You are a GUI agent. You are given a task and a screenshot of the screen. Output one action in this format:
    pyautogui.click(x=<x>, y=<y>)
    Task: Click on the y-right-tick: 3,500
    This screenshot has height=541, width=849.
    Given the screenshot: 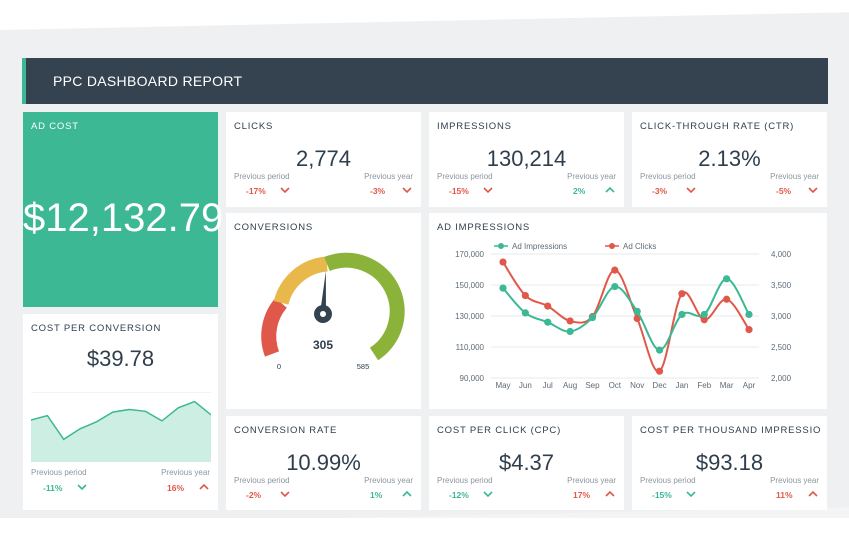 What is the action you would take?
    pyautogui.click(x=781, y=285)
    